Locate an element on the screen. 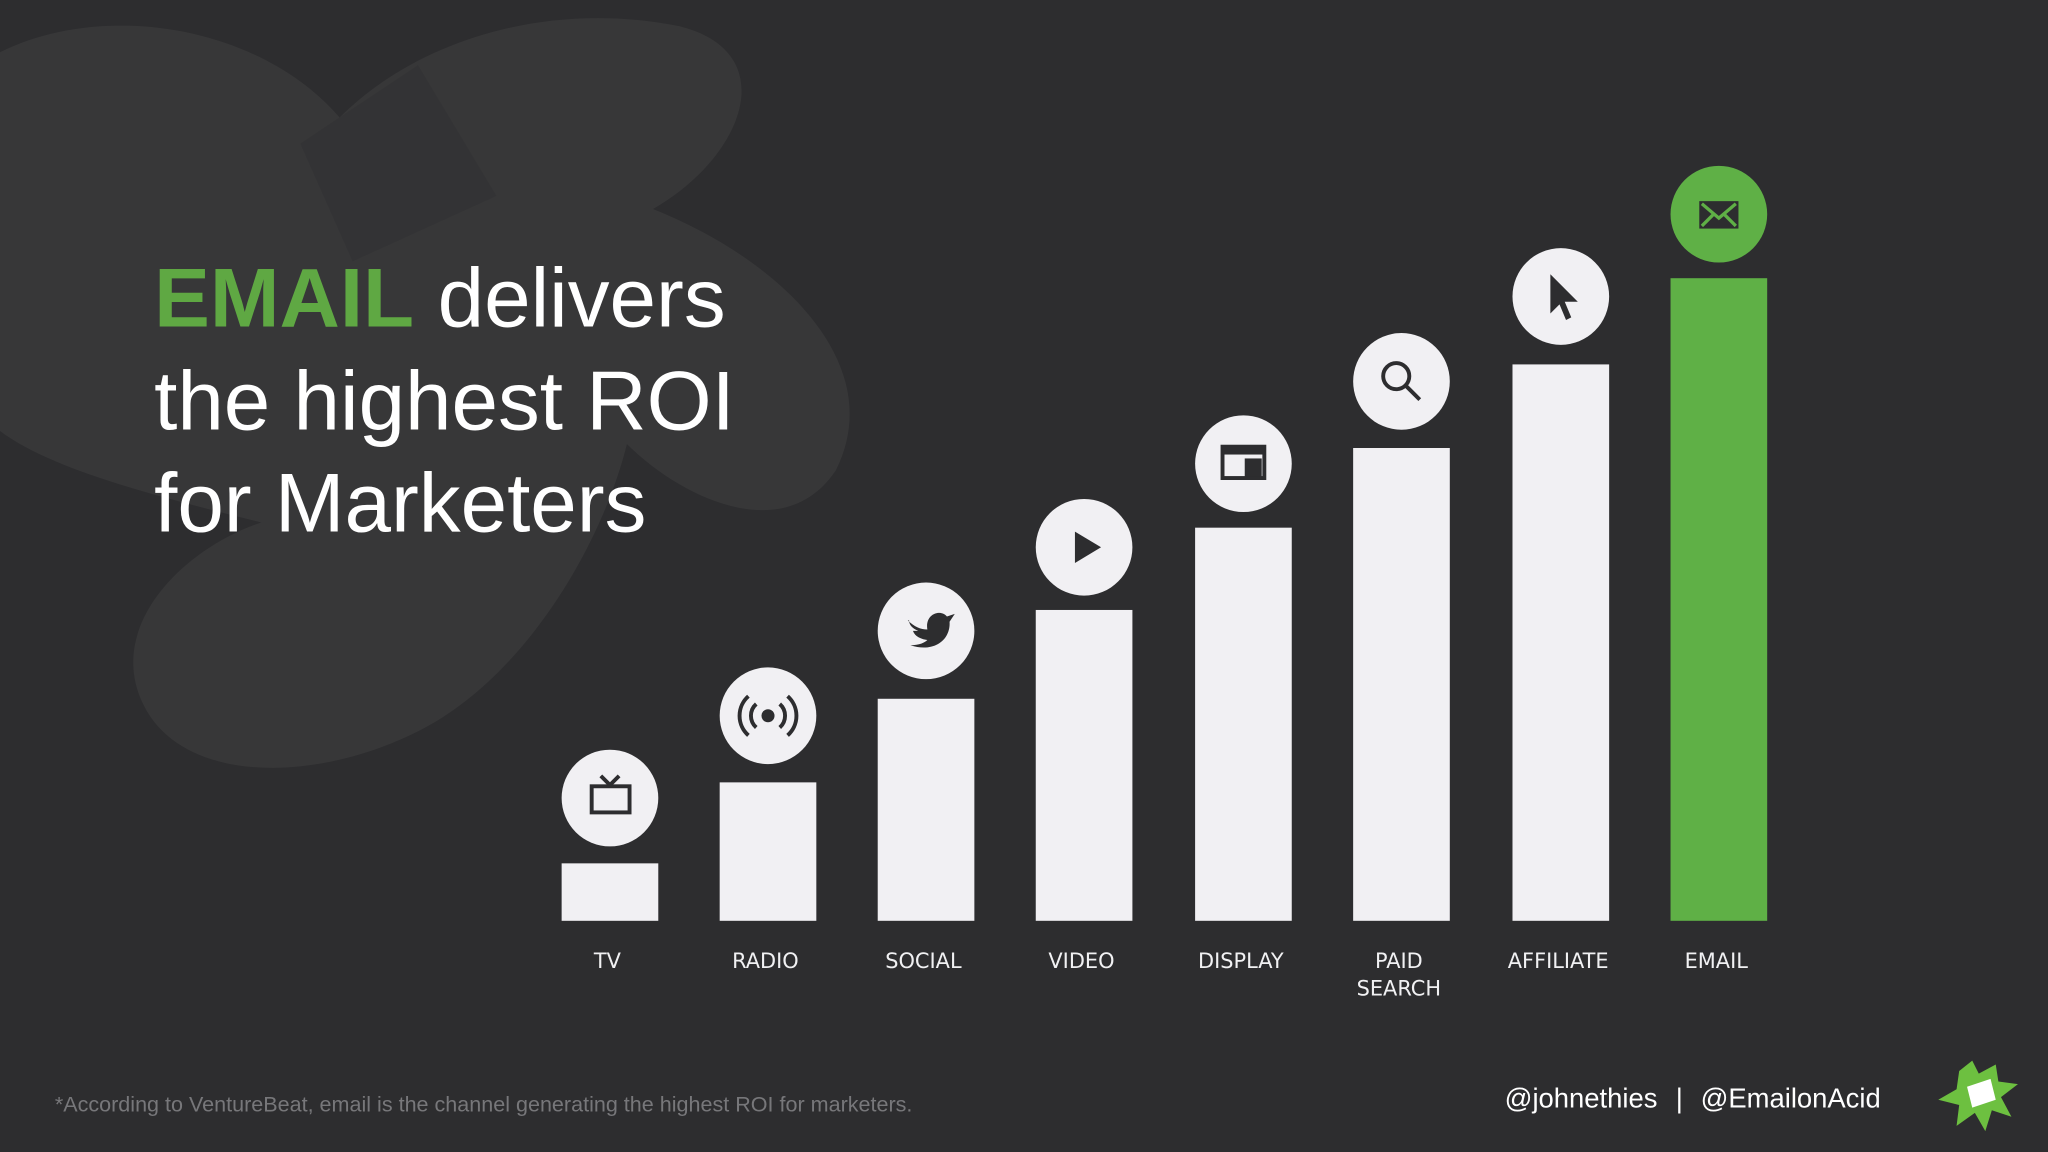 This screenshot has width=2048, height=1152. title-line-3: for Marketers is located at coordinates (400, 503).